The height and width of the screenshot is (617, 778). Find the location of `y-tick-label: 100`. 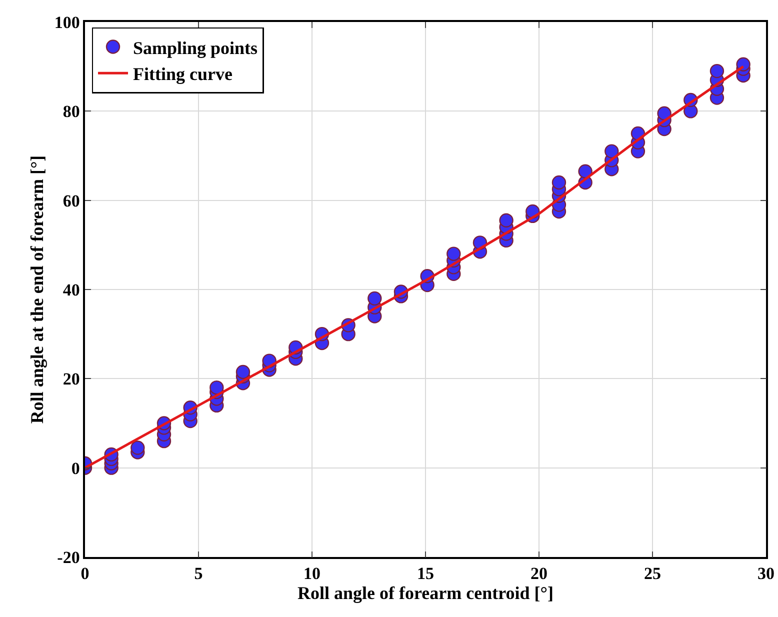

y-tick-label: 100 is located at coordinates (67, 22).